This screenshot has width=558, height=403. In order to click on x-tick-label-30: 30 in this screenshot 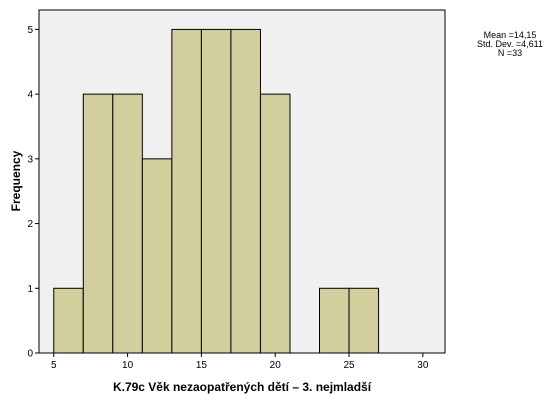, I will do `click(423, 365)`.